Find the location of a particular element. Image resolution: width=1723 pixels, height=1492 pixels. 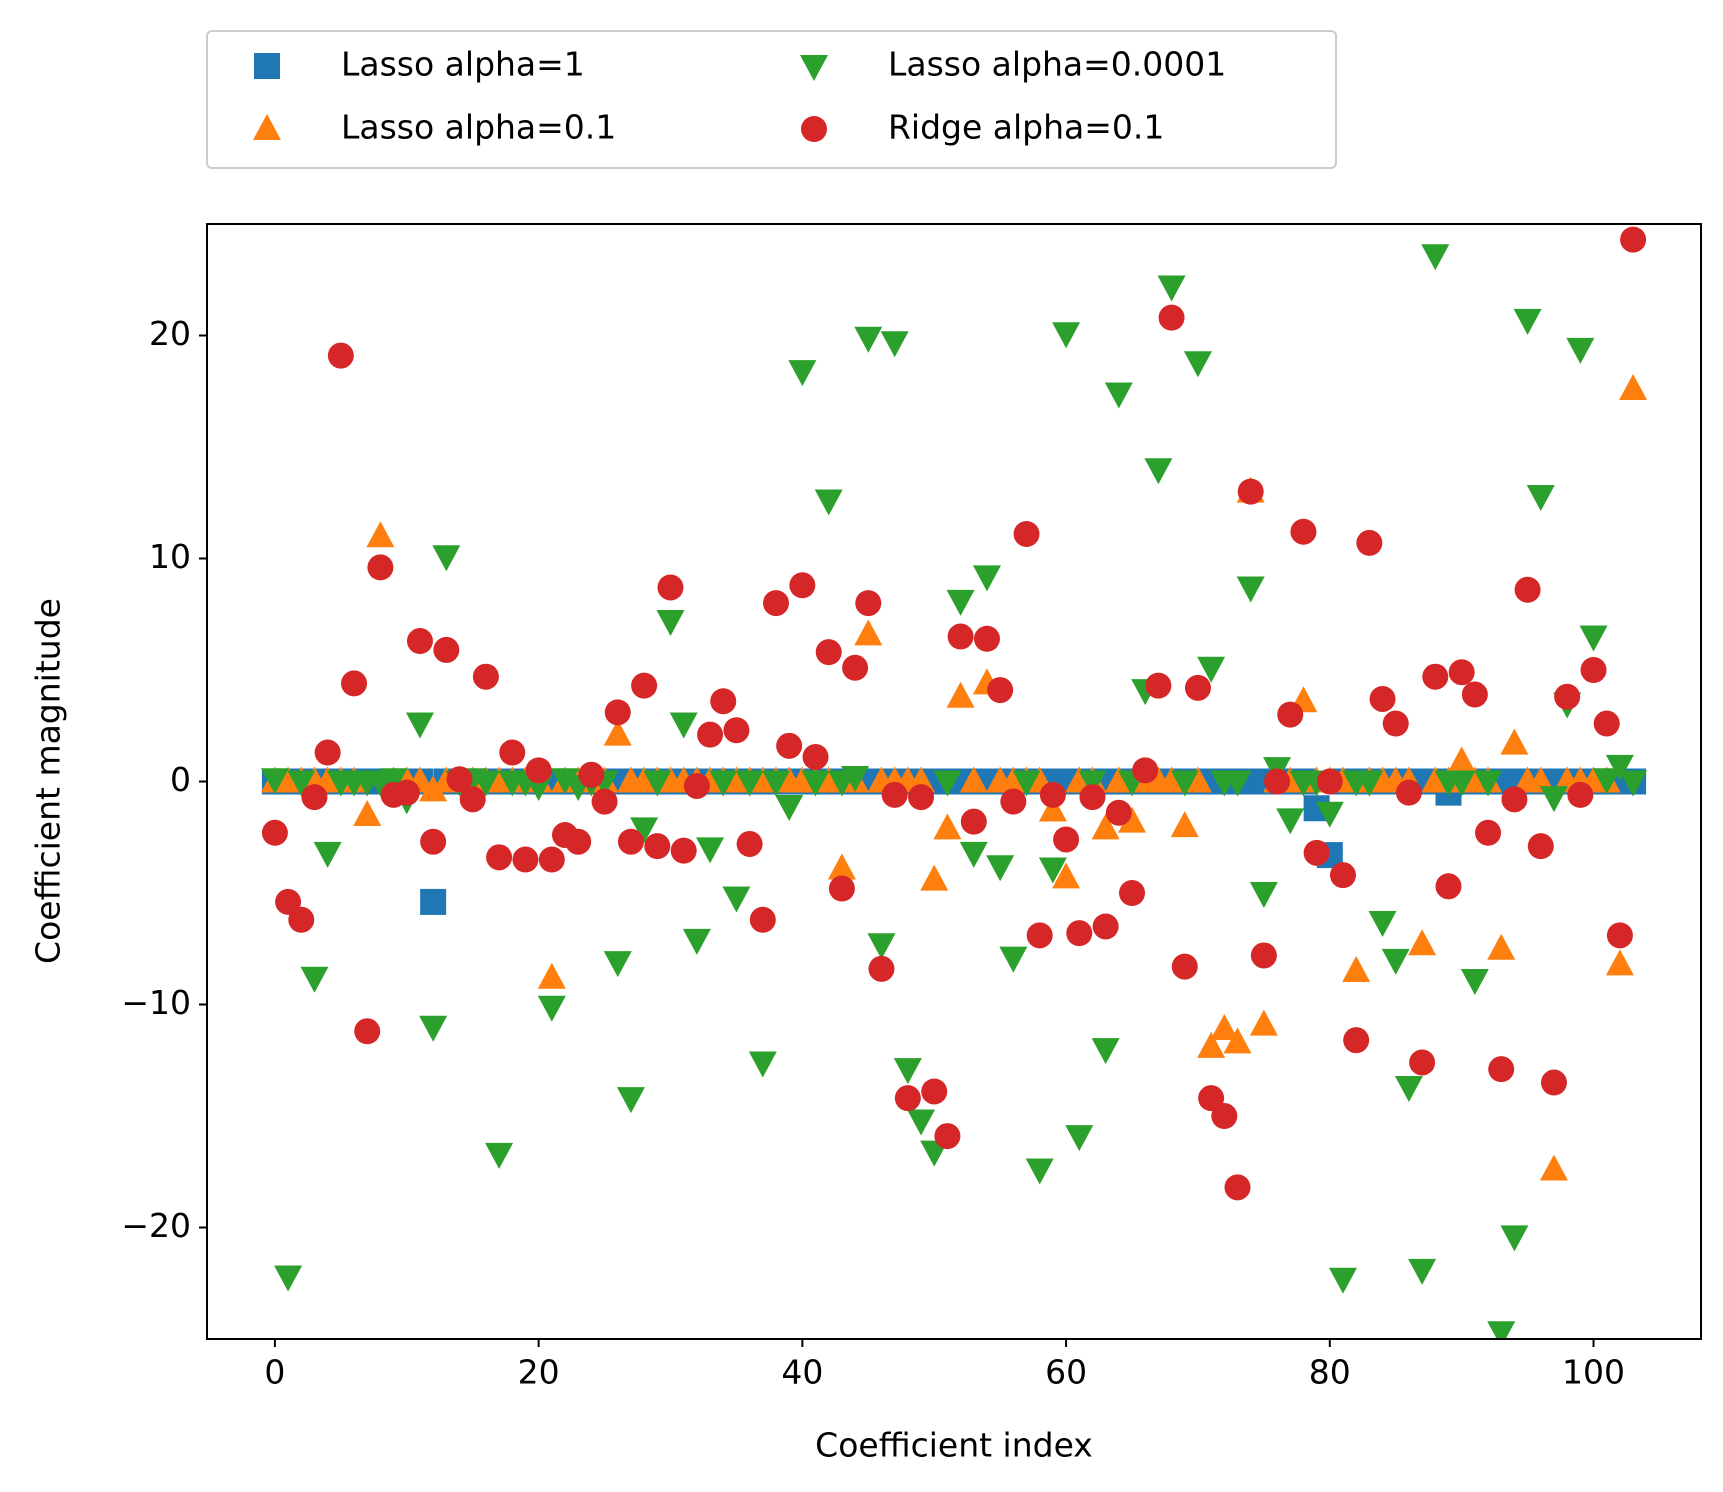

legend-label: Lasso alpha=0.0001 is located at coordinates (1057, 64).